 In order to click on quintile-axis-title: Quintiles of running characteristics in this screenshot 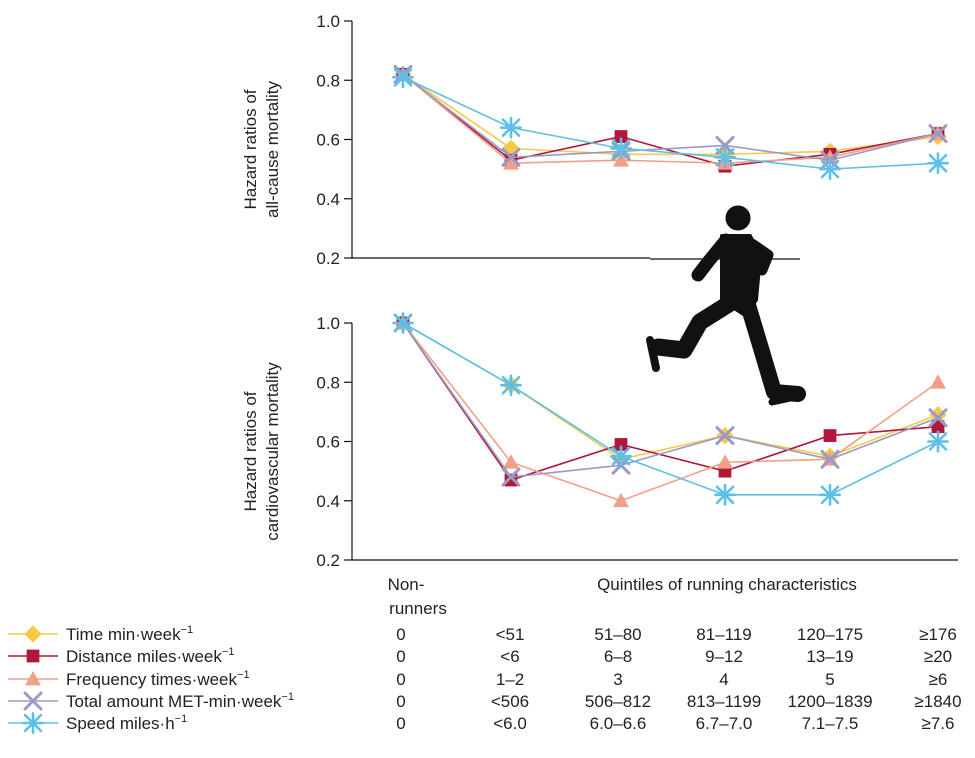, I will do `click(727, 584)`.